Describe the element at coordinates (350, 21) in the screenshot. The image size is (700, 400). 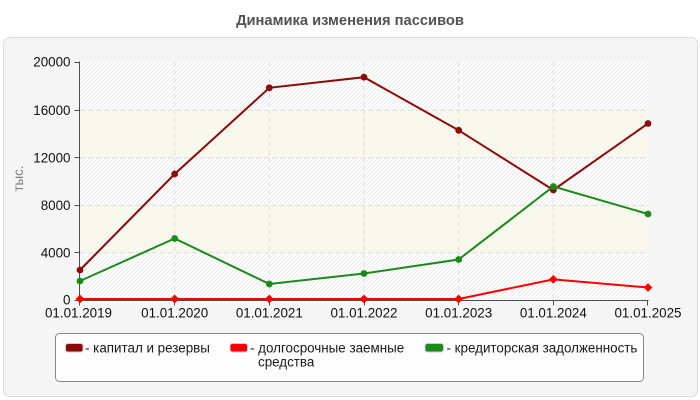
I see `svg-text: Динамика изменения пассивов` at that location.